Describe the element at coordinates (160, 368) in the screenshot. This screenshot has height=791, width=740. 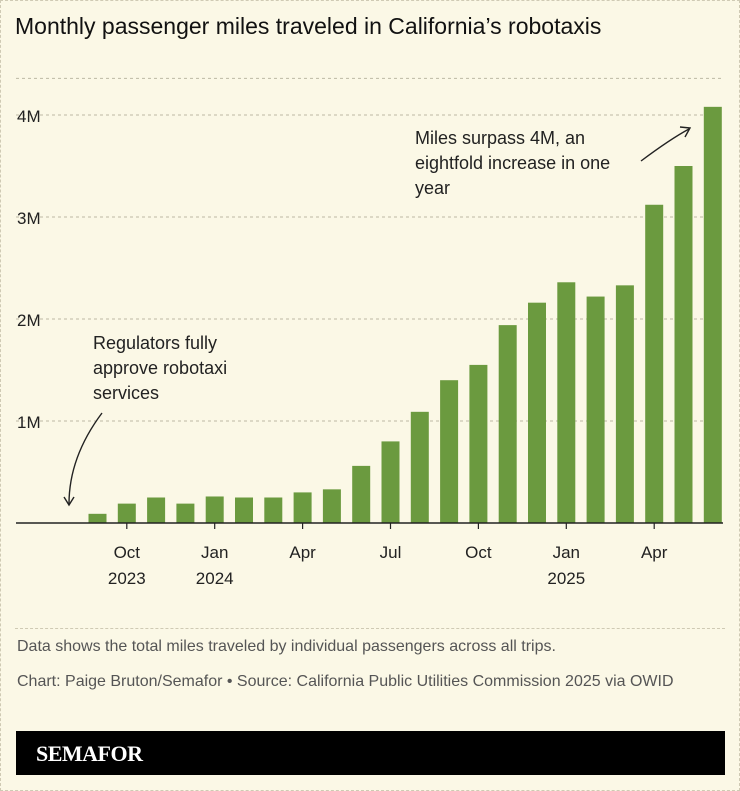
I see `annotation-regulators: approve robotaxi` at that location.